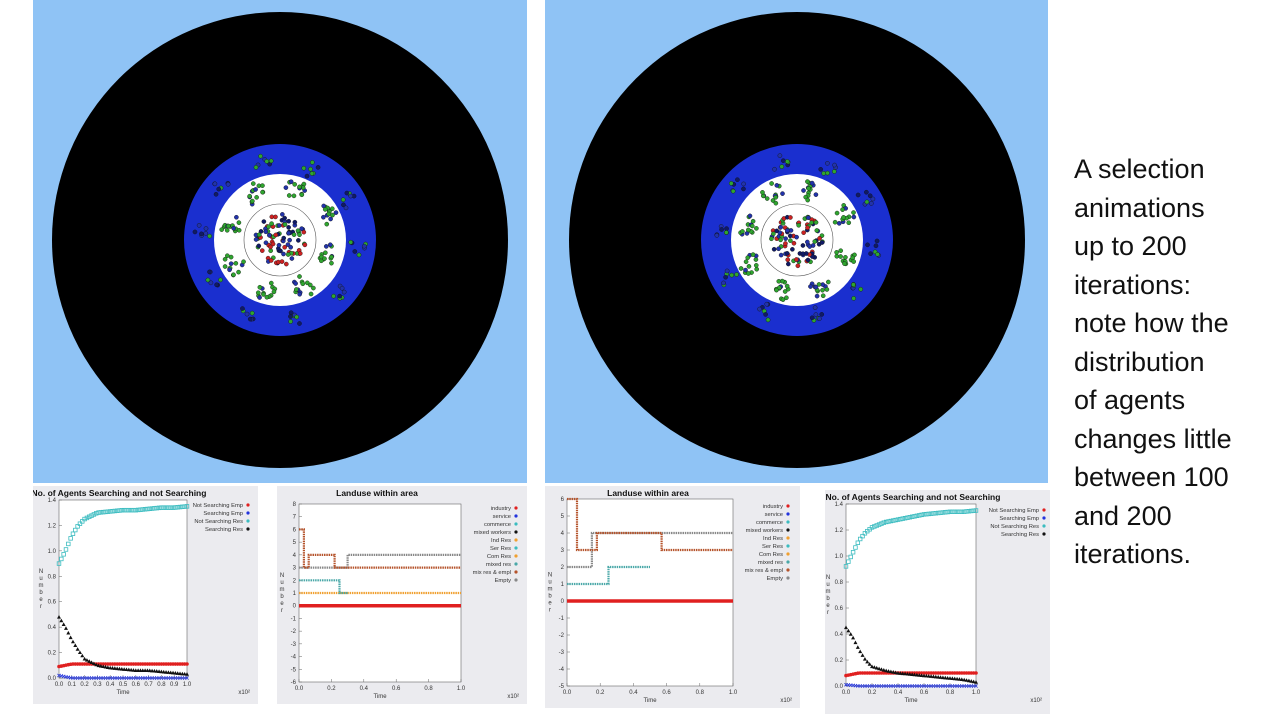 Image resolution: width=1280 pixels, height=720 pixels. What do you see at coordinates (52, 577) in the screenshot?
I see `y-tick-label: 0.8` at bounding box center [52, 577].